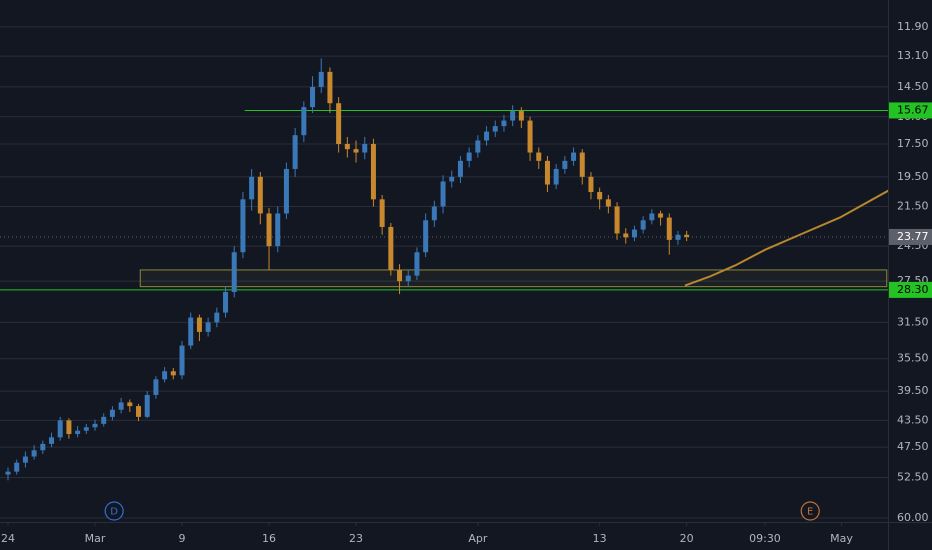 The width and height of the screenshot is (932, 550). What do you see at coordinates (810, 512) in the screenshot?
I see `event-label: E` at bounding box center [810, 512].